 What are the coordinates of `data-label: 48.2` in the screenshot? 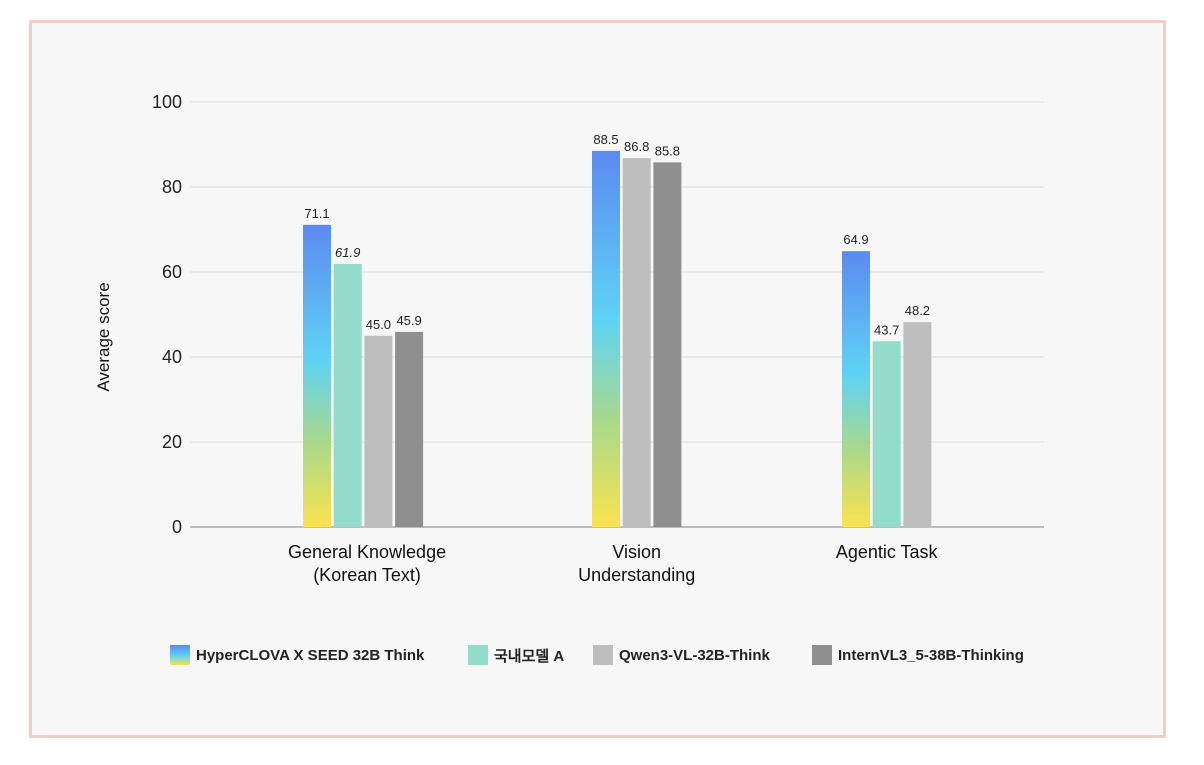 It's located at (917, 310).